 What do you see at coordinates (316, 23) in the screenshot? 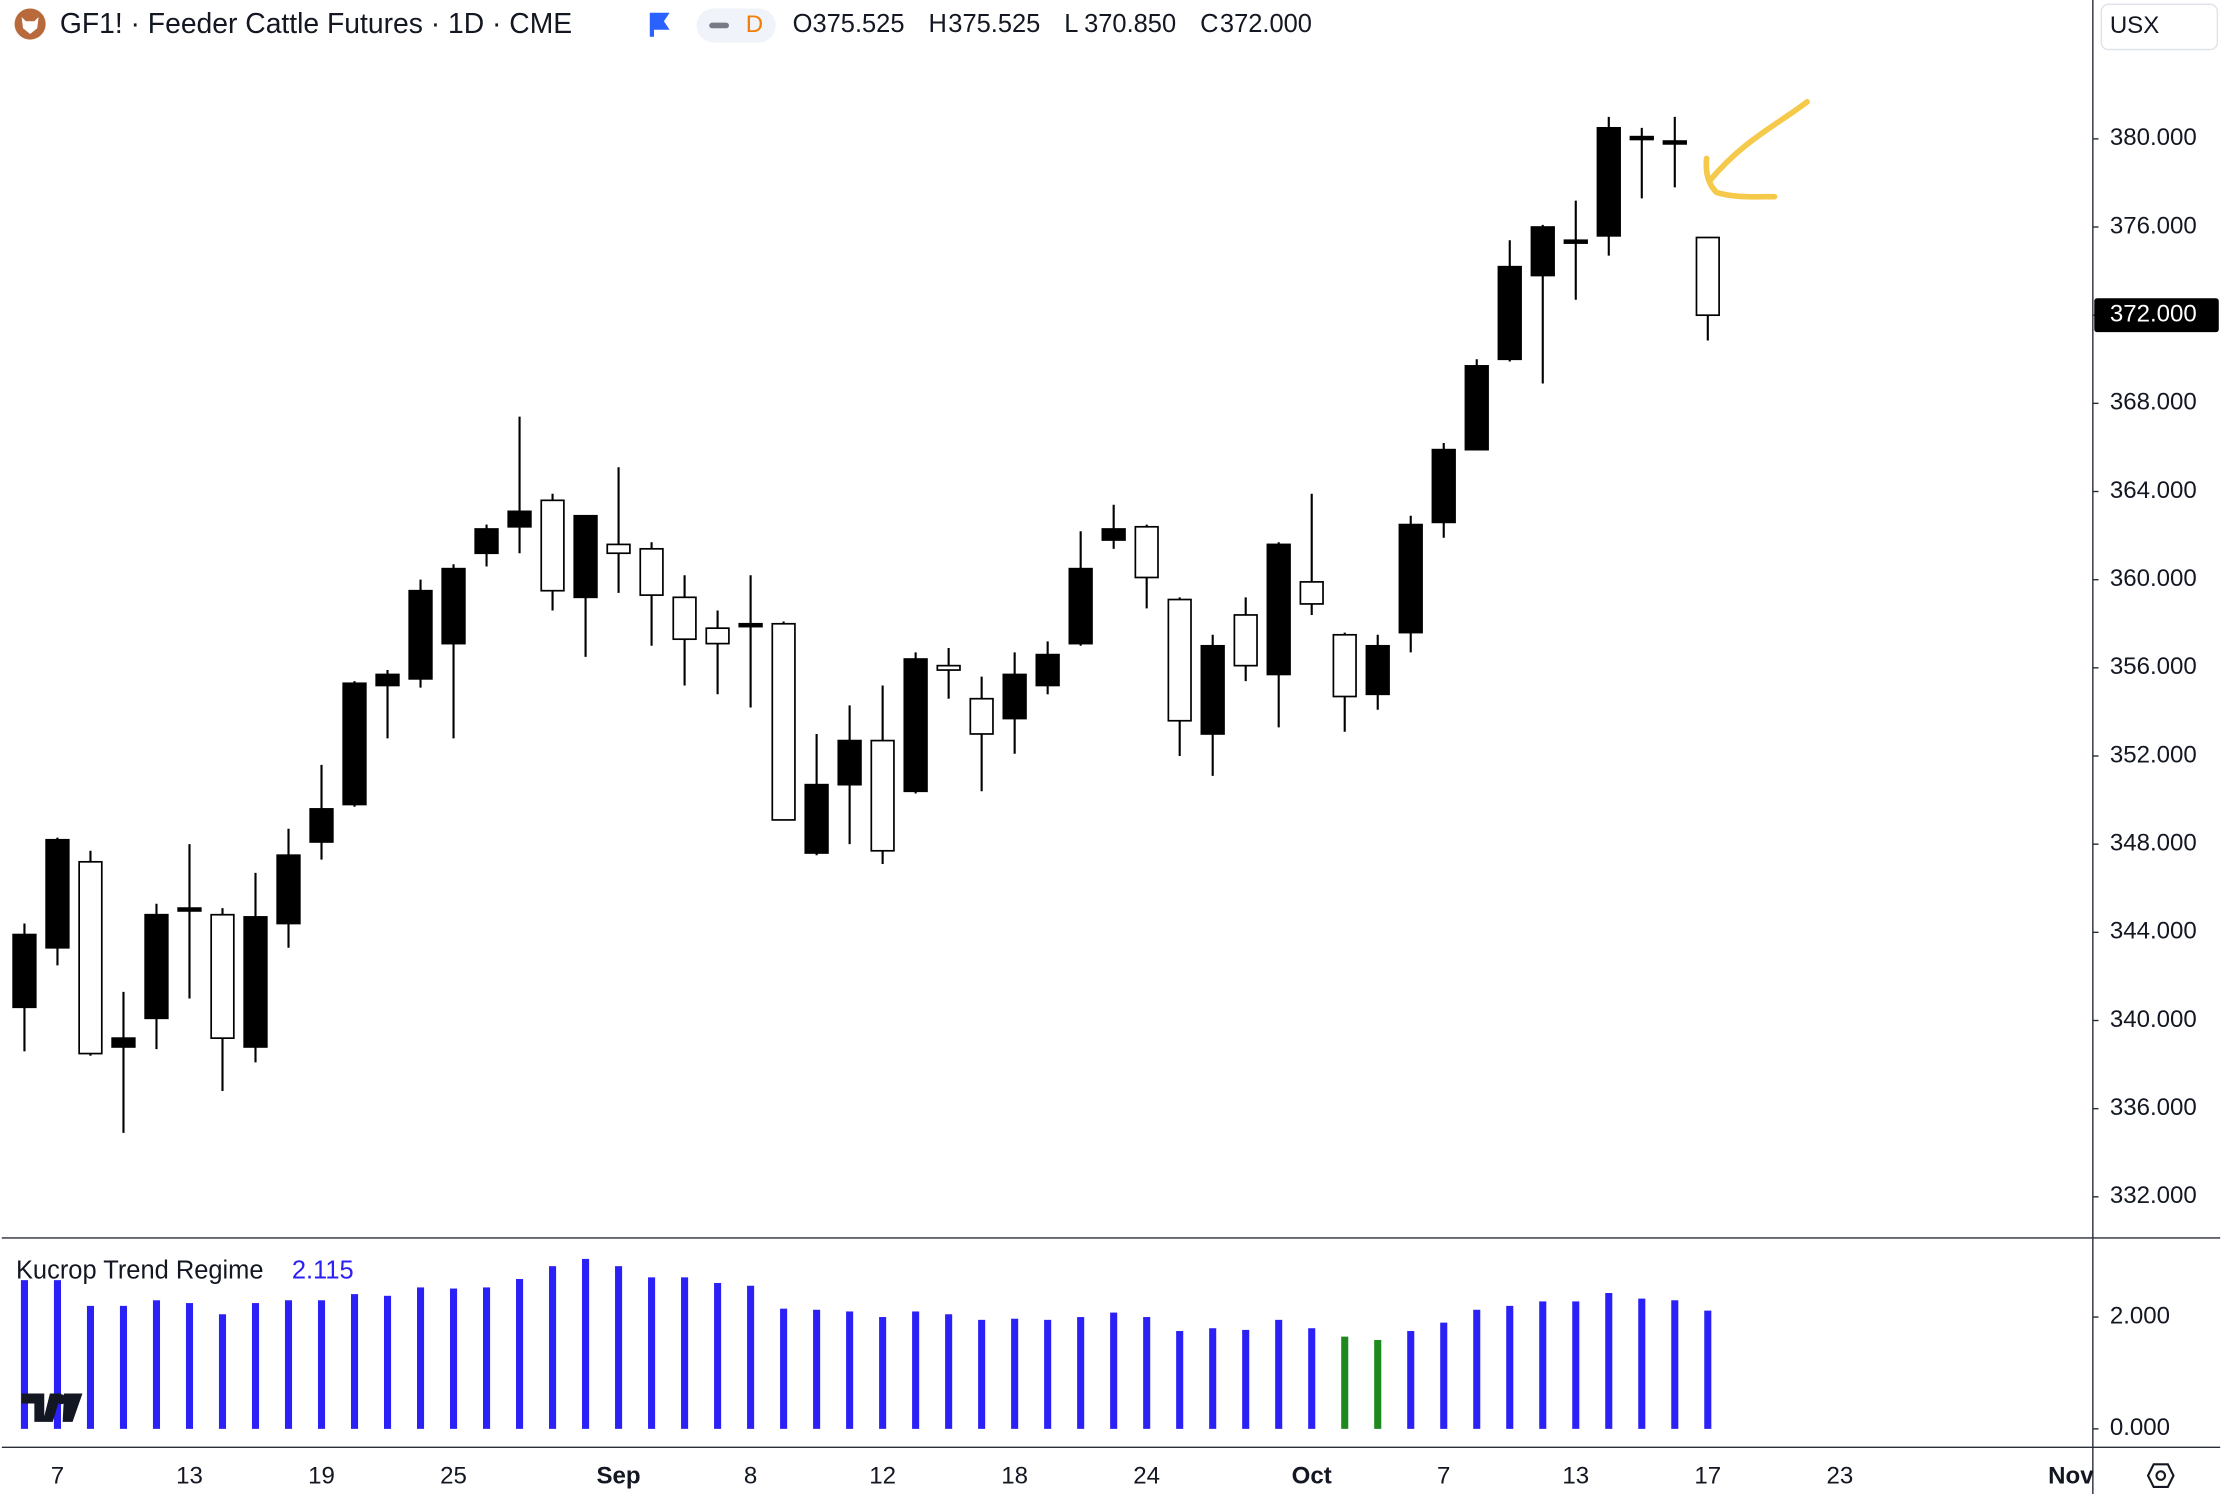
I see `symbol-title: GF1! · Feeder Cattle Futures · 1D · CME` at bounding box center [316, 23].